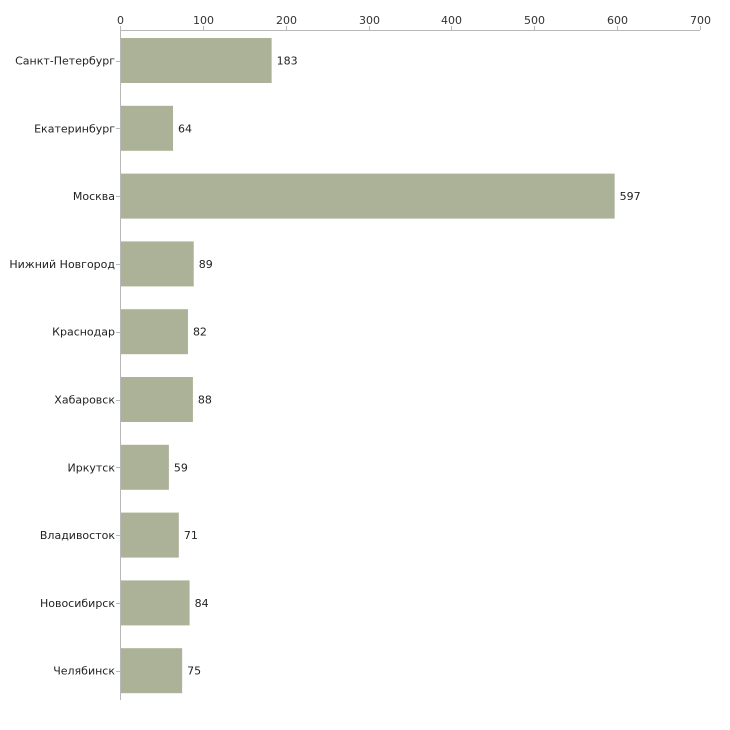 The height and width of the screenshot is (730, 730). Describe the element at coordinates (286, 20) in the screenshot. I see `x-tick-label: 200` at that location.